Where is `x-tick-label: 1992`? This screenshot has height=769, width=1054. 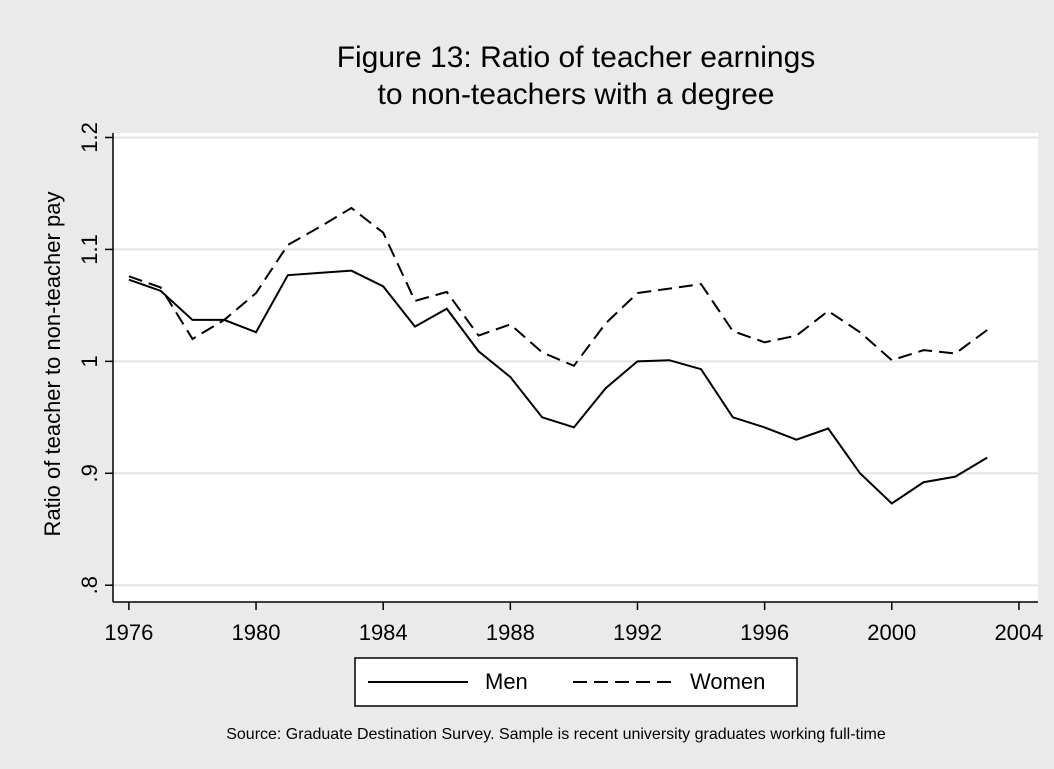
x-tick-label: 1992 is located at coordinates (637, 632).